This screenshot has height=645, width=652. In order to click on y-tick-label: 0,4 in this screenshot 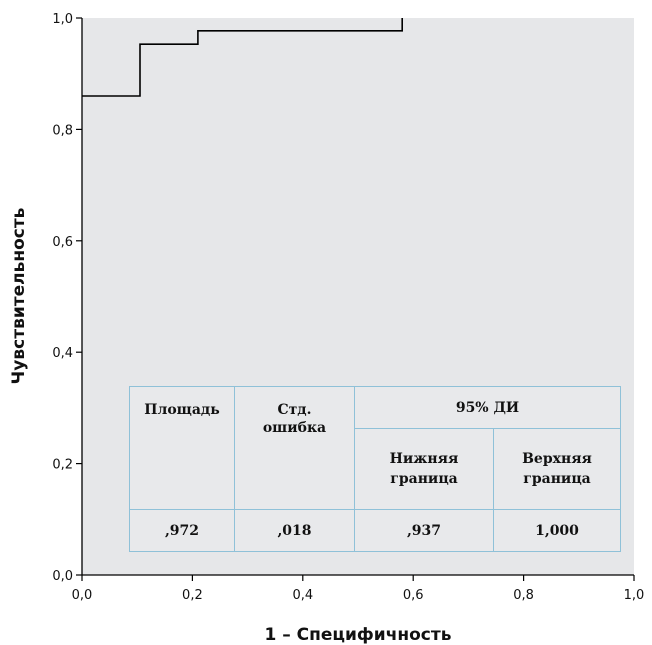, I will do `click(62, 353)`.